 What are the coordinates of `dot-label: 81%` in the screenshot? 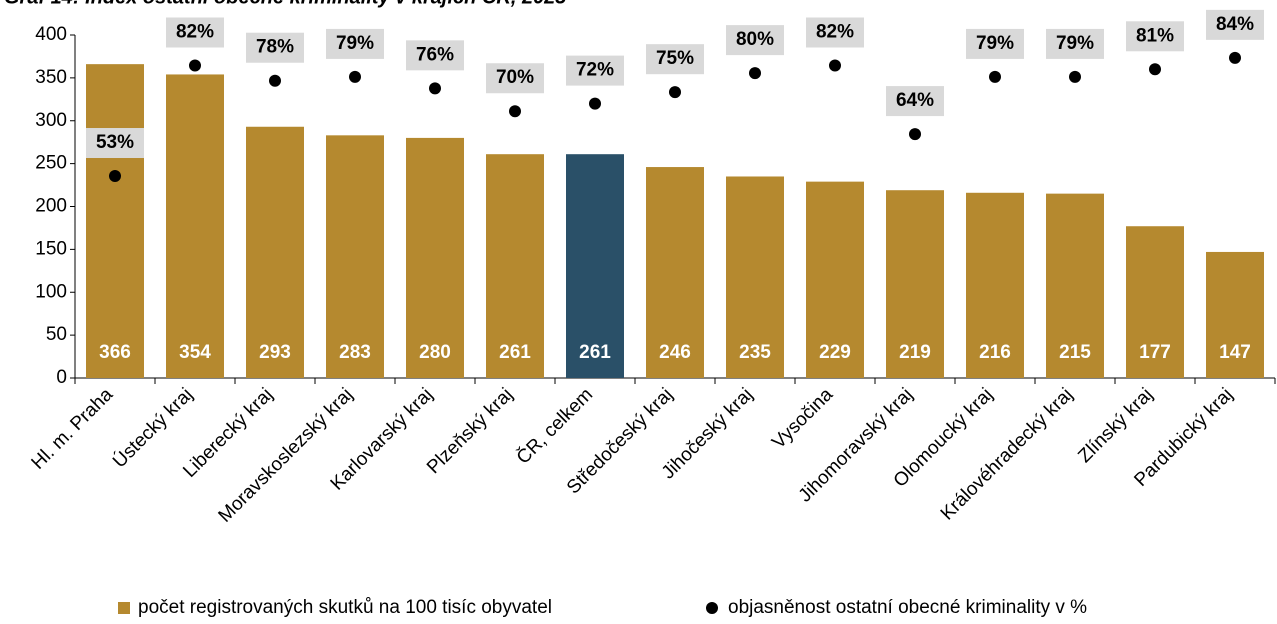 It's located at (1155, 35).